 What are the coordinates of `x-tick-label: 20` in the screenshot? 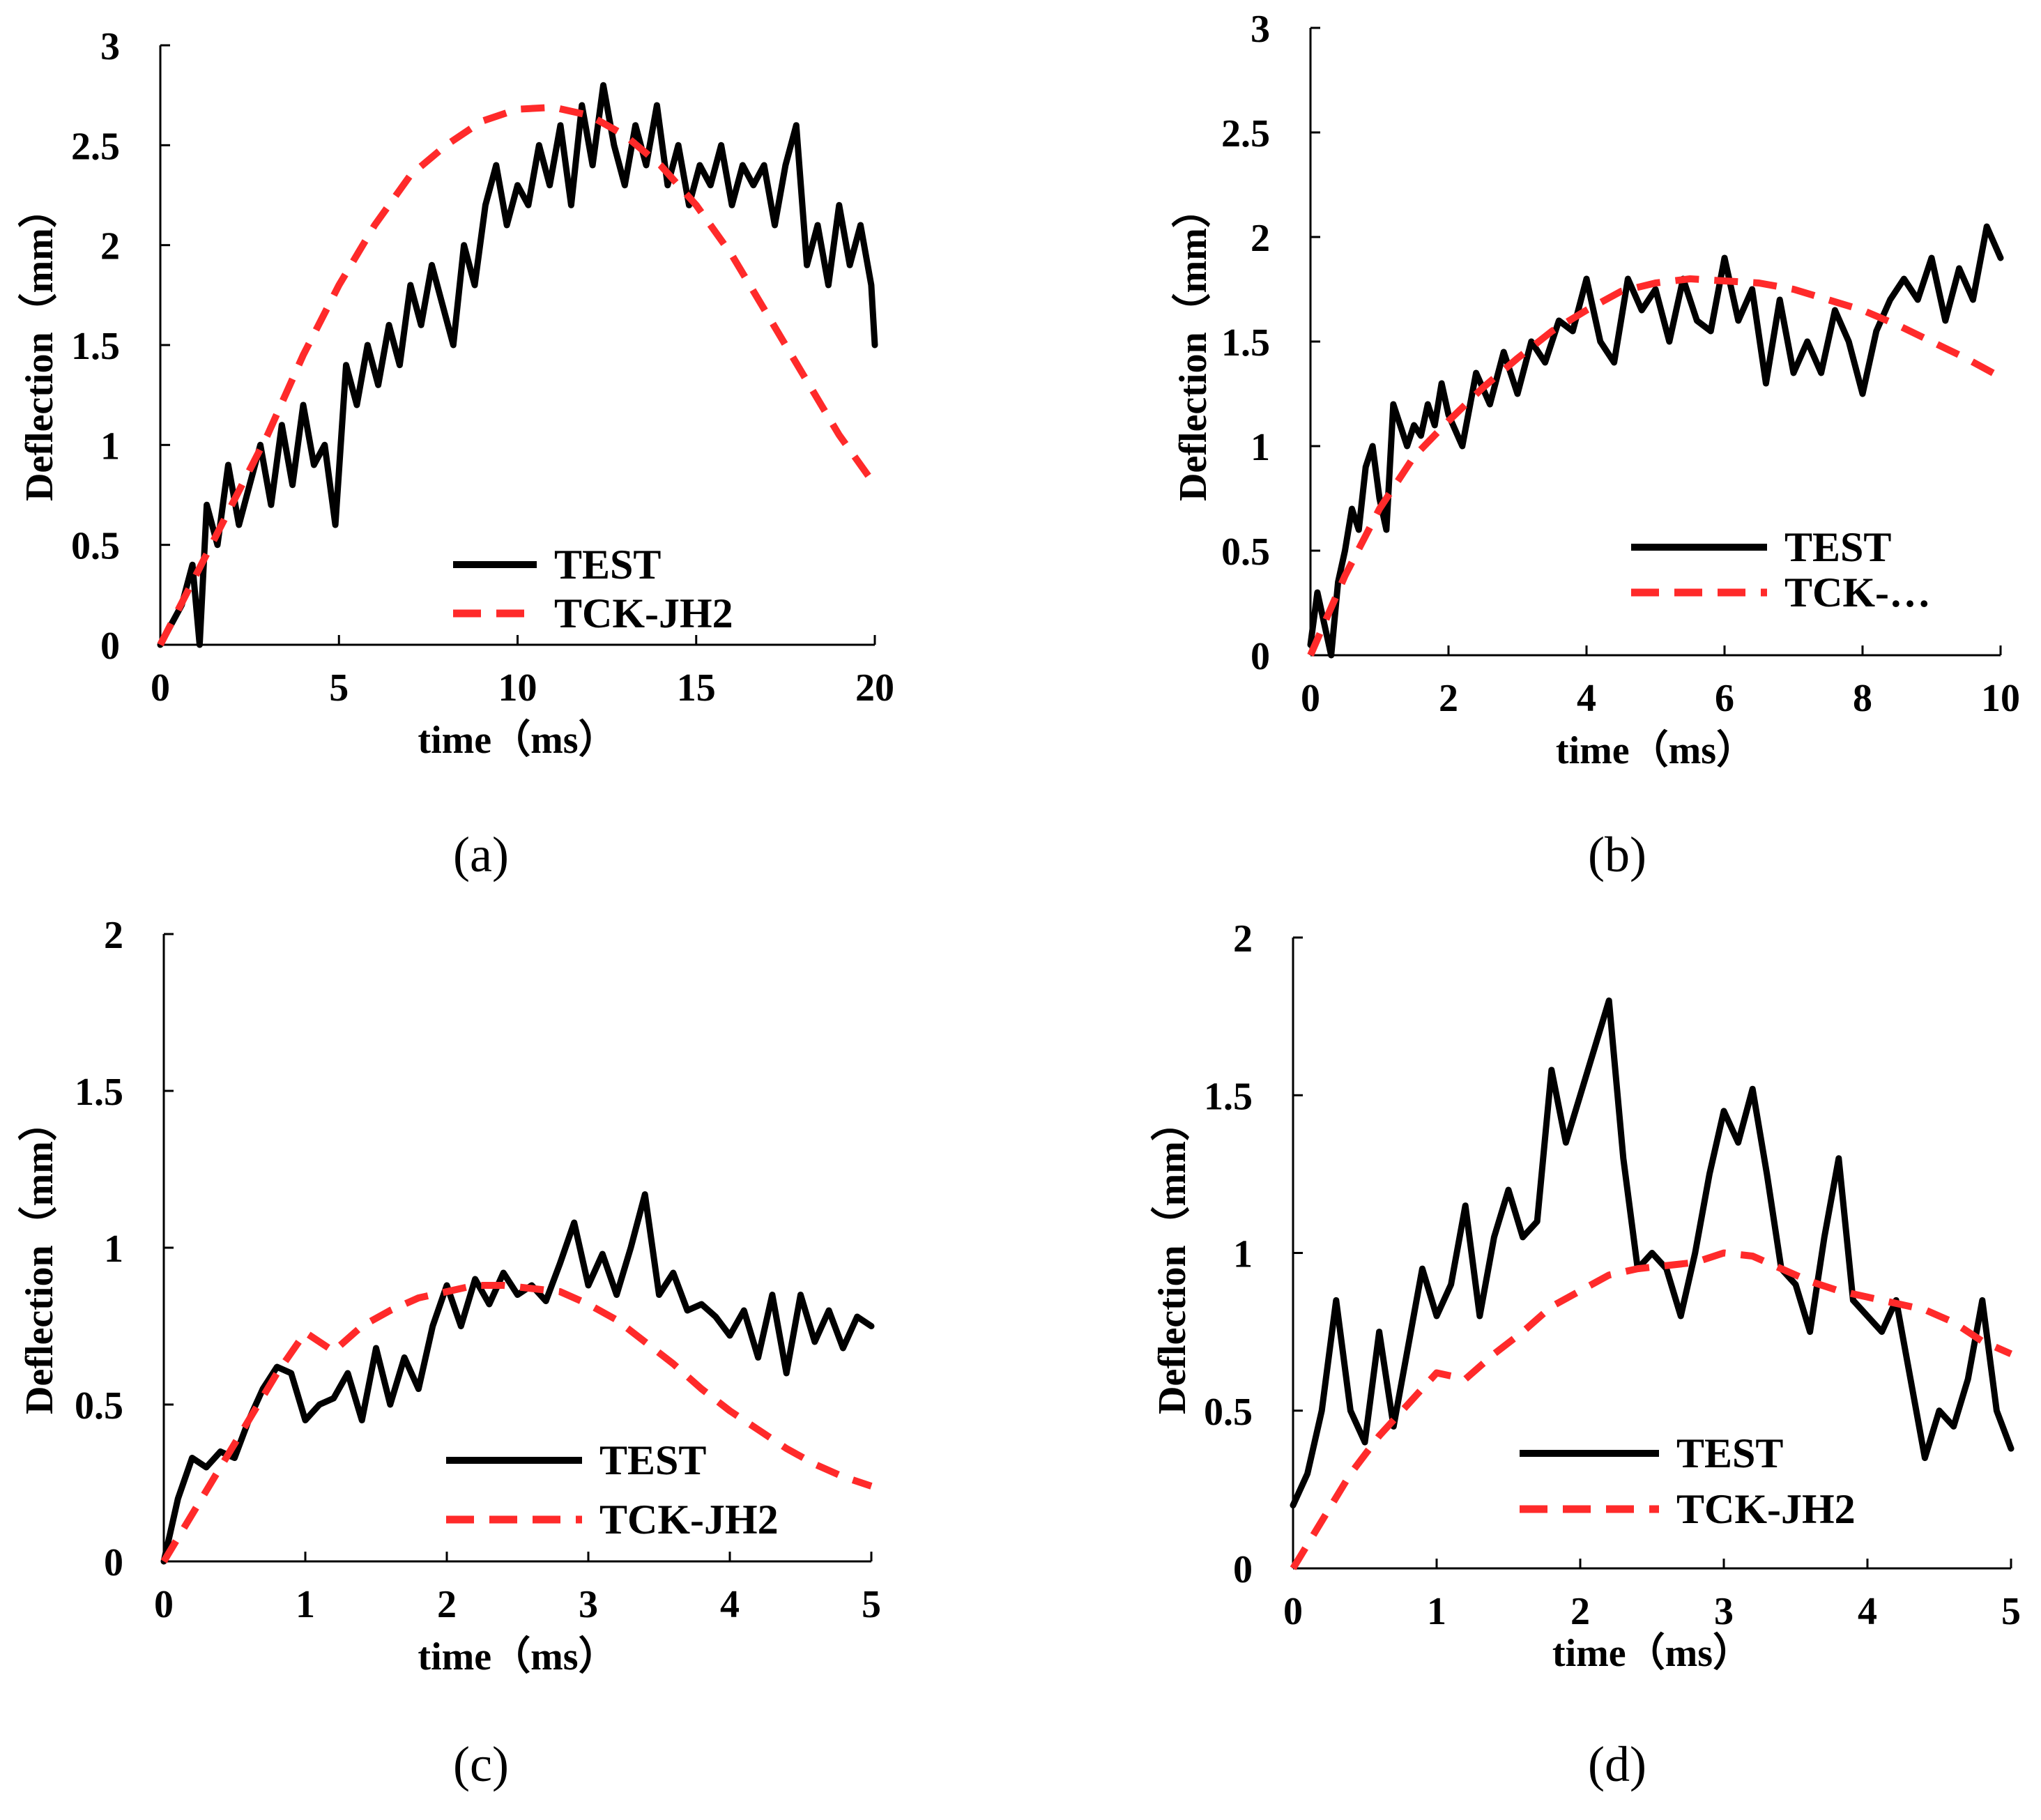 It's located at (874, 688).